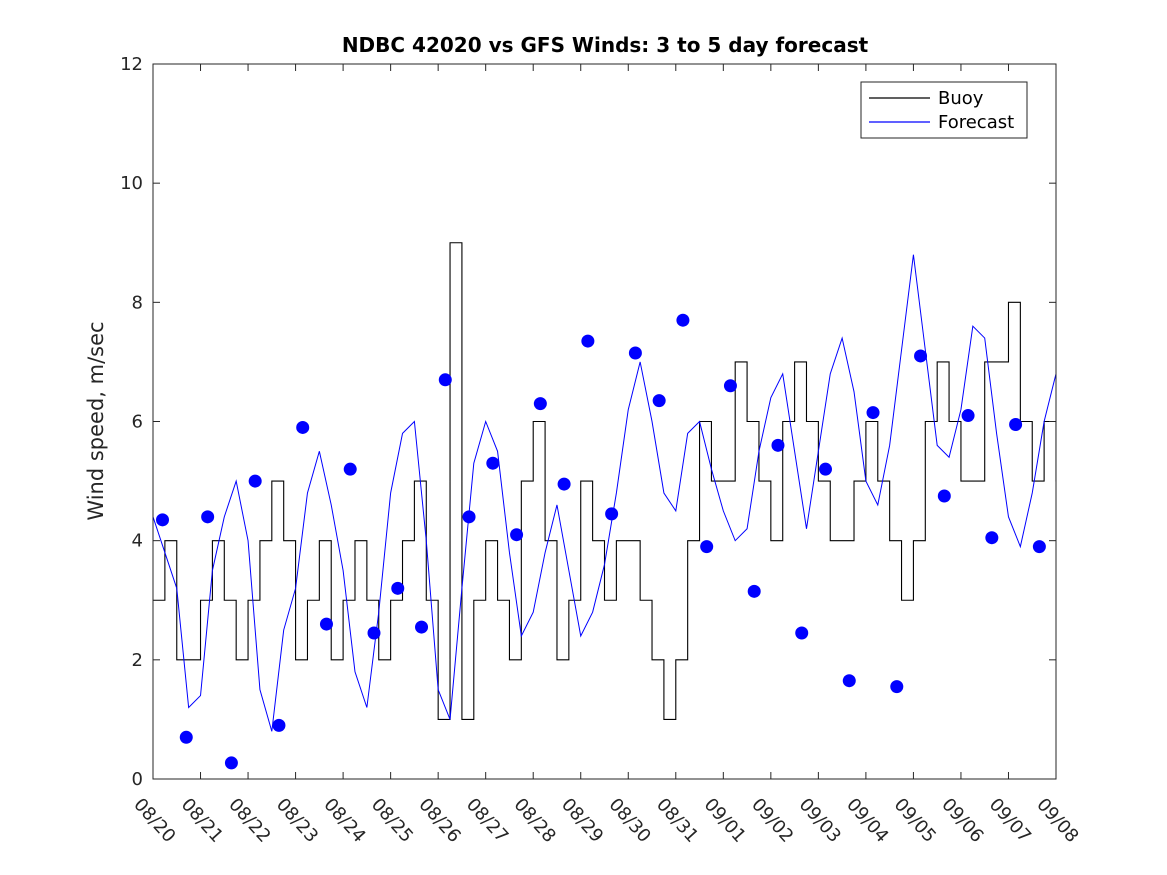  What do you see at coordinates (137, 779) in the screenshot?
I see `y-tick-label: 0` at bounding box center [137, 779].